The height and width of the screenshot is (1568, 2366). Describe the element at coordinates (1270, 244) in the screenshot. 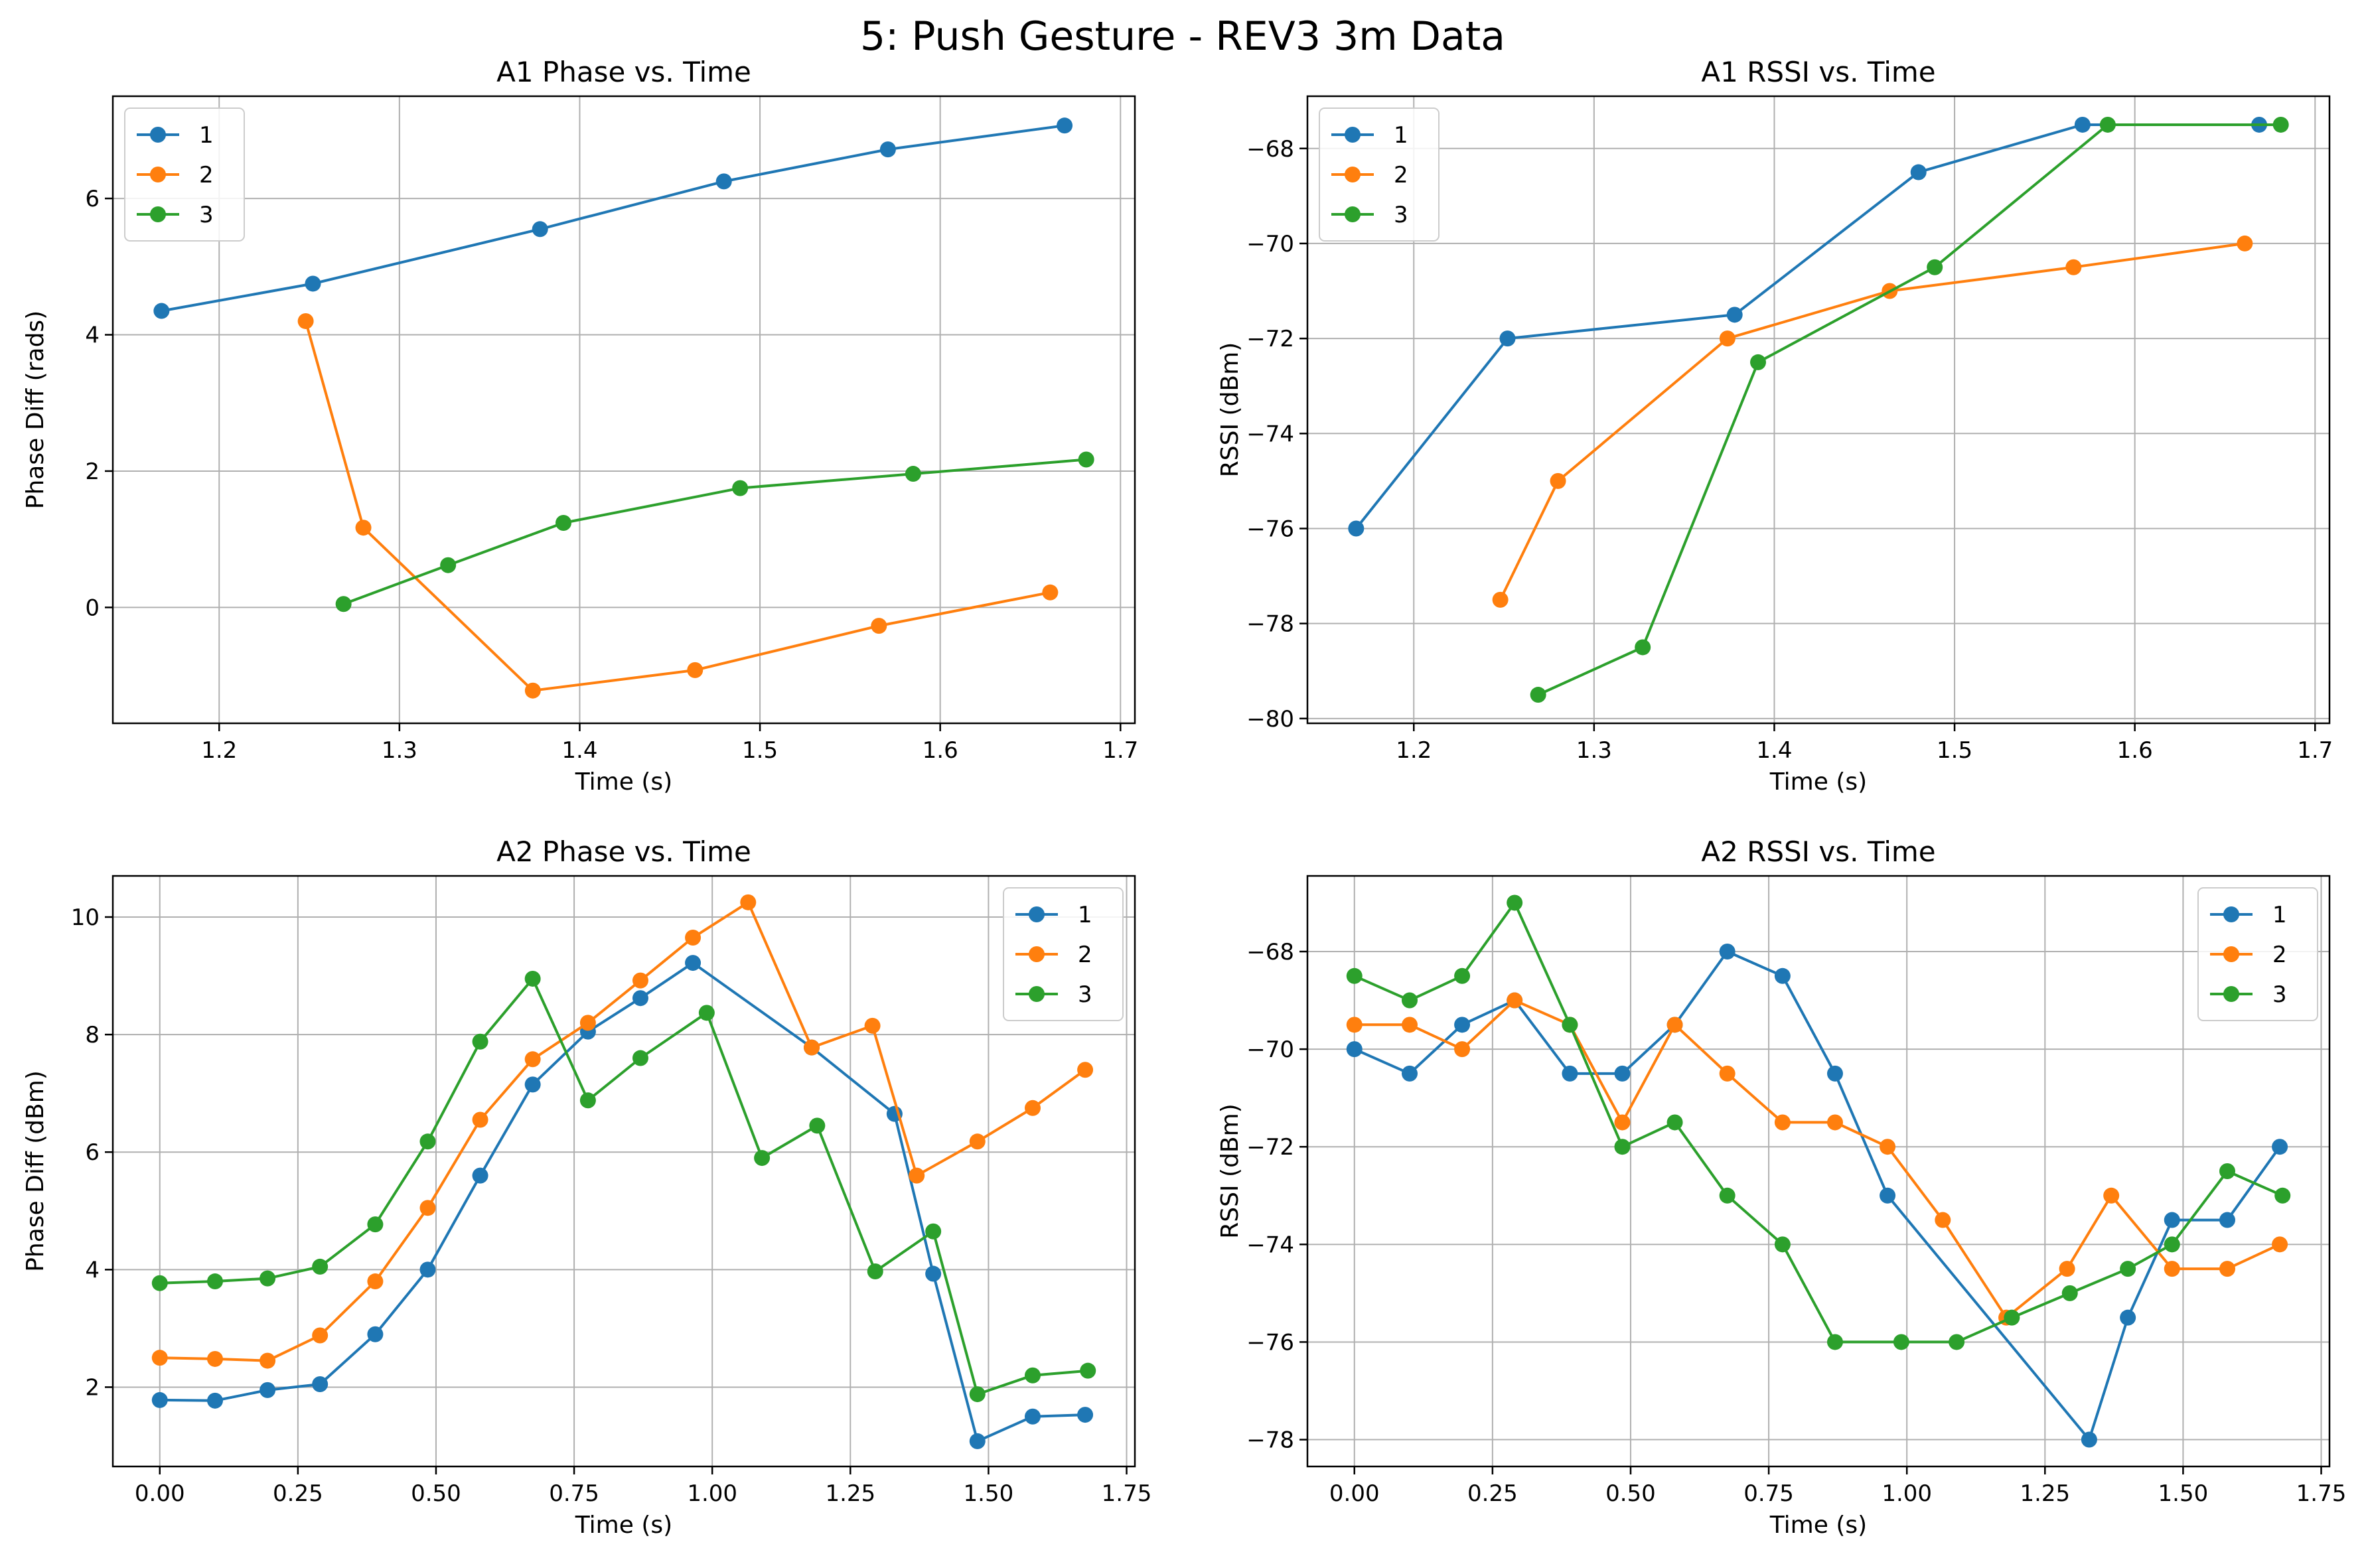

I see `y-tick-label: −70` at that location.